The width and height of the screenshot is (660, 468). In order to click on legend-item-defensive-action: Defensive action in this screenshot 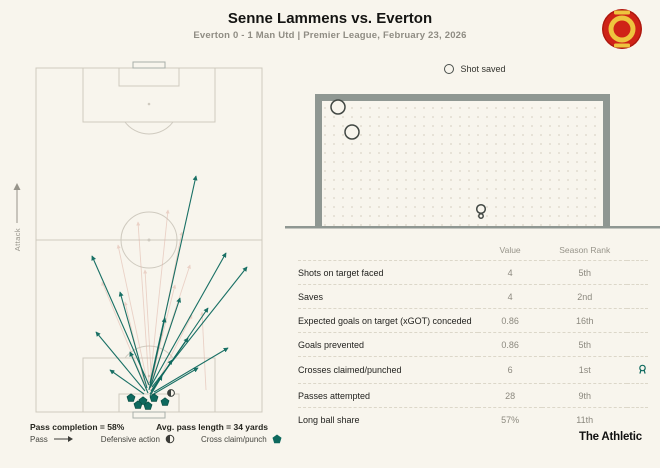, I will do `click(138, 439)`.